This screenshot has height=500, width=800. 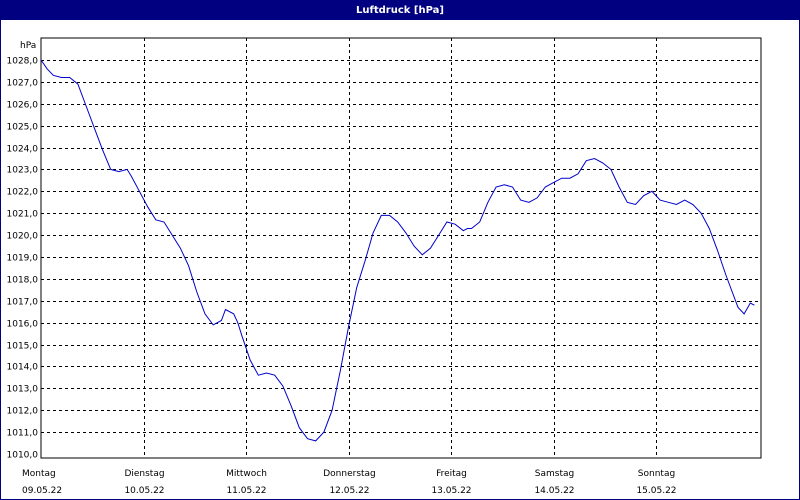 I want to click on chart-title: Luftdruck [hPa], so click(x=400, y=10).